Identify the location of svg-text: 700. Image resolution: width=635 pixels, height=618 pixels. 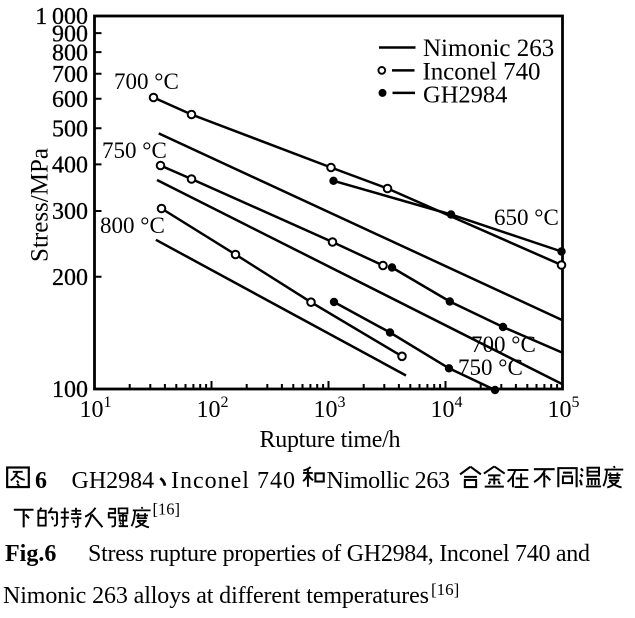
(70, 75).